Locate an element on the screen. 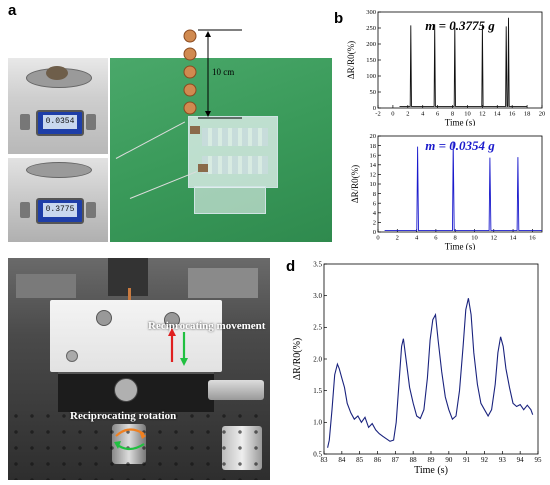  scale-display: 0.0354 is located at coordinates (60, 123).